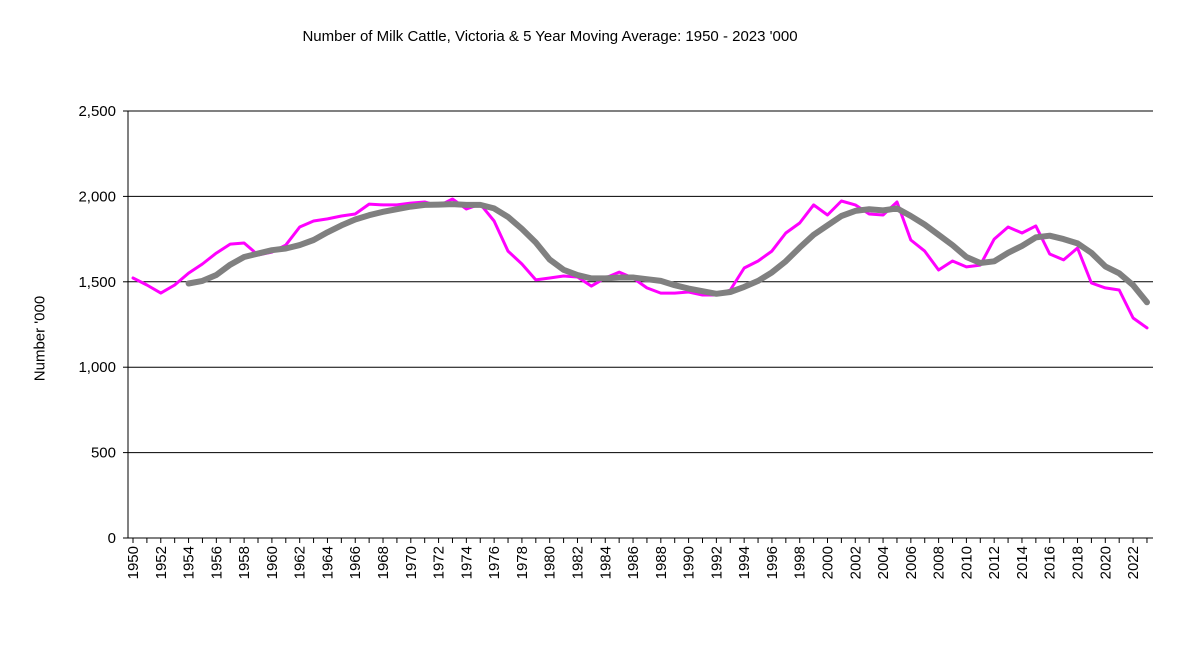 This screenshot has height=668, width=1179. I want to click on x-tick-label: 1968, so click(383, 562).